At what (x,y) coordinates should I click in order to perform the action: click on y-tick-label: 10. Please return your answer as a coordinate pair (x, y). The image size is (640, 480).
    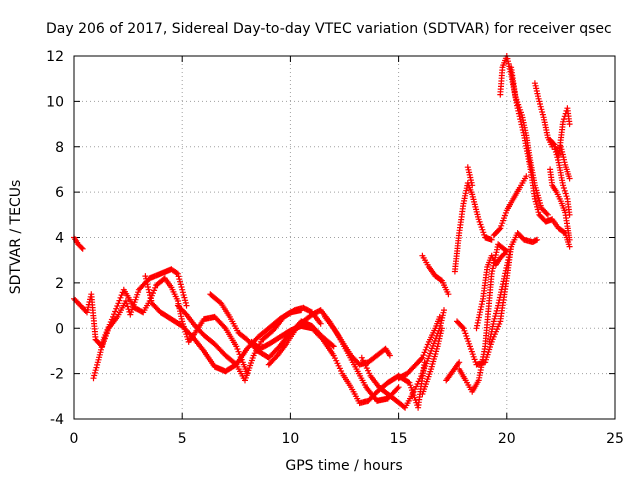
    Looking at the image, I should click on (55, 102).